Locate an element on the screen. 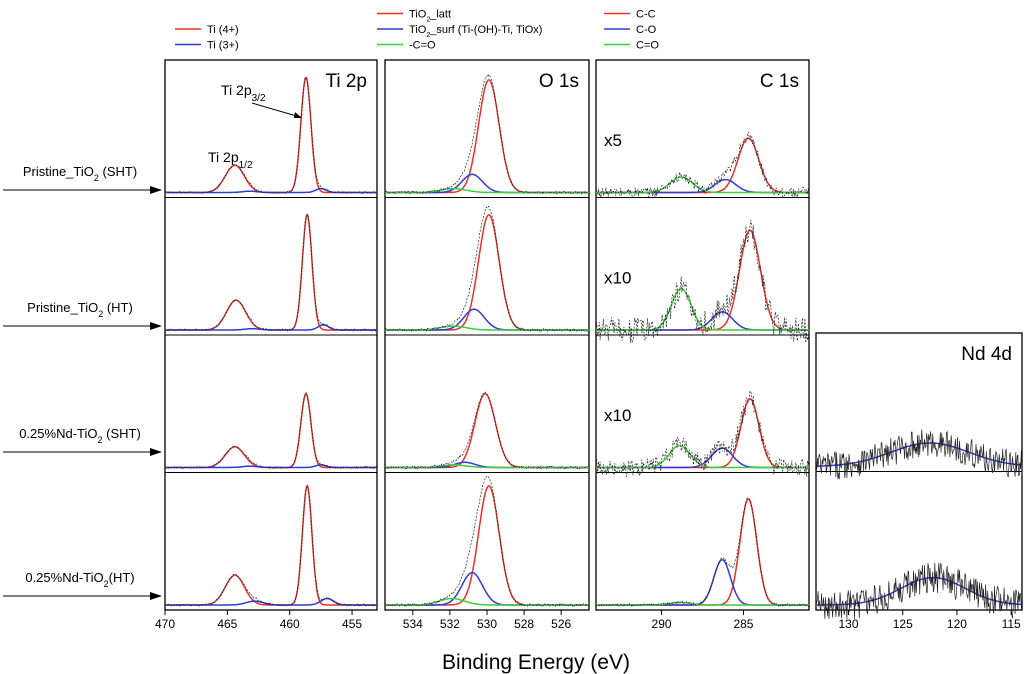  sample-label-nd-sht: 0.25%Nd-TiO2 (SHT) is located at coordinates (80, 435).